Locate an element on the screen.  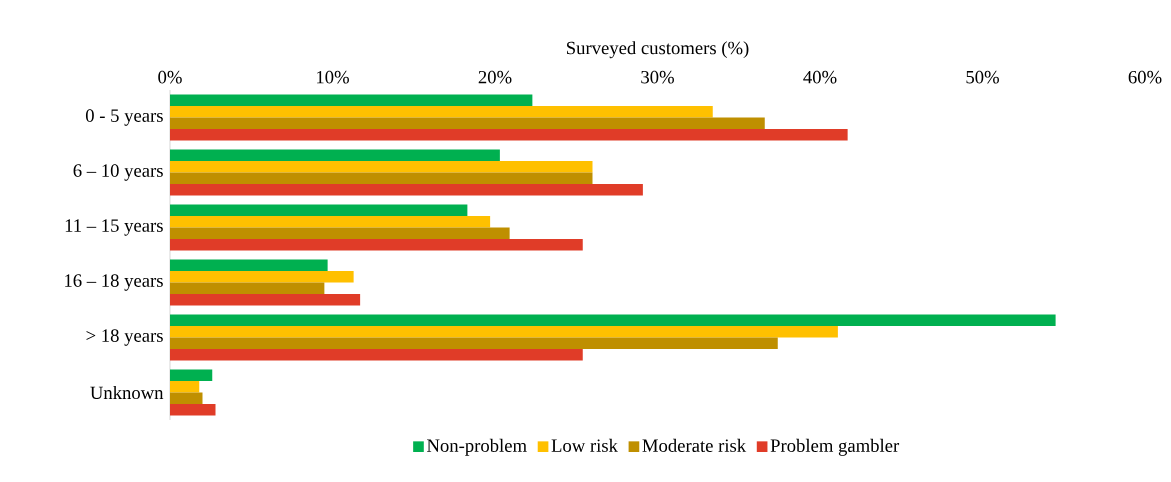
x-tick-label: 10% is located at coordinates (333, 77).